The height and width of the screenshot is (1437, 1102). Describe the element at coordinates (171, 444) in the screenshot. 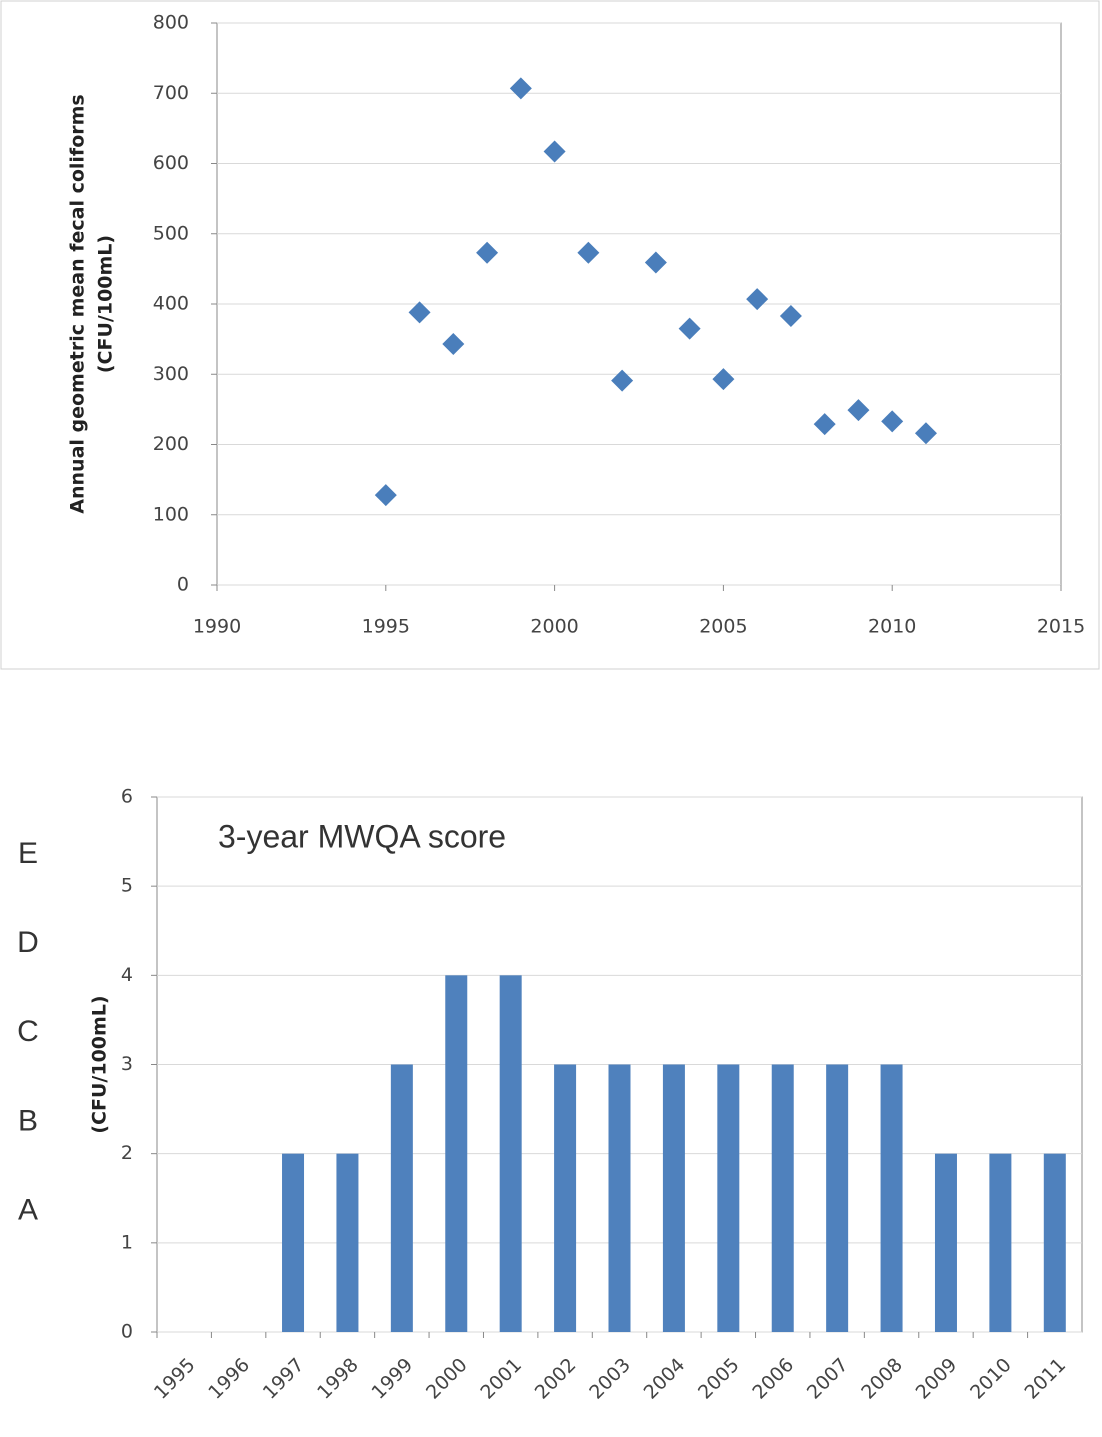

I see `y-tick-label: 200` at that location.